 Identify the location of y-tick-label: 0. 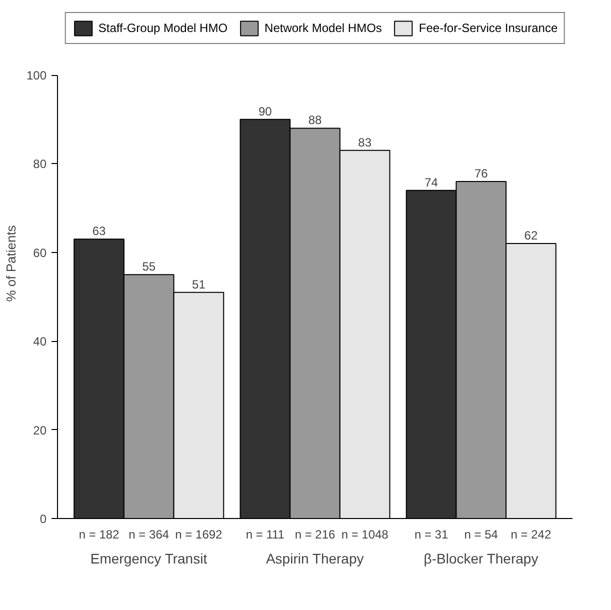
(43, 519).